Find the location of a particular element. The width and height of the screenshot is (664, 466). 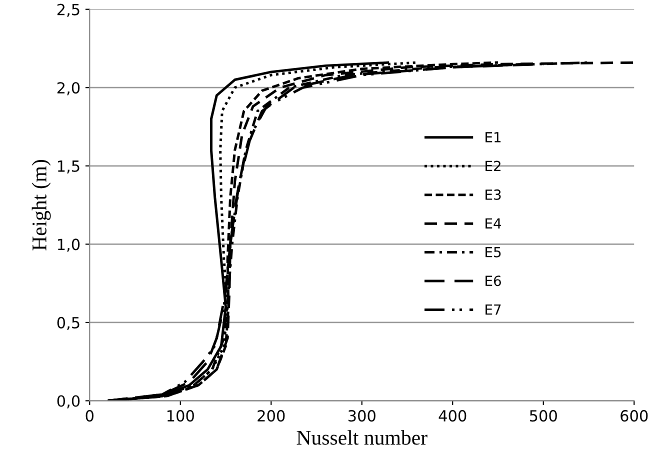

legend-label: E5 is located at coordinates (493, 252).